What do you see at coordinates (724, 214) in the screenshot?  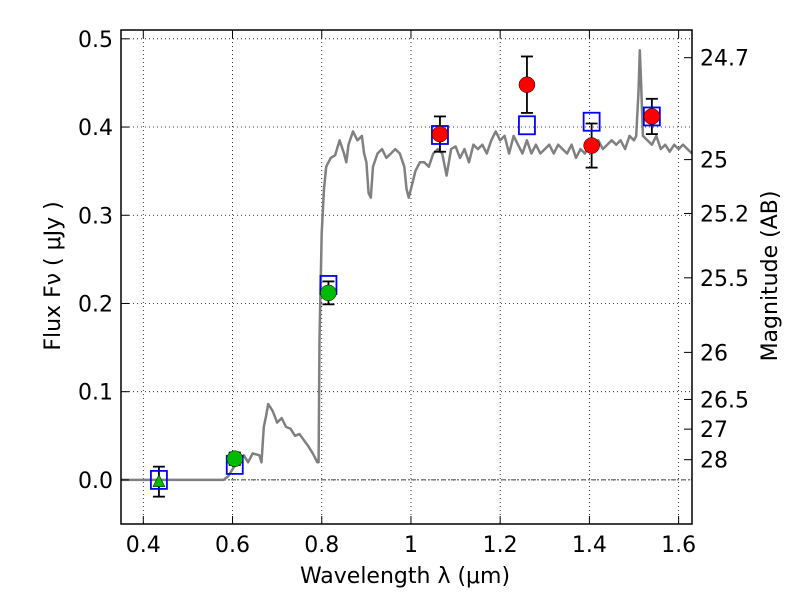 I see `magnitude-tick-label: 25.2` at bounding box center [724, 214].